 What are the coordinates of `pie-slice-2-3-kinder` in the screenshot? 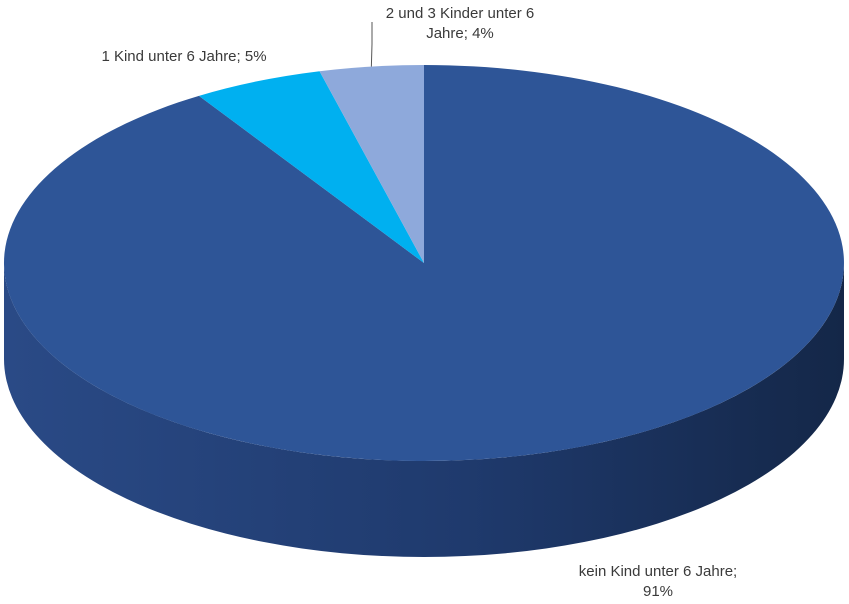 It's located at (371, 164).